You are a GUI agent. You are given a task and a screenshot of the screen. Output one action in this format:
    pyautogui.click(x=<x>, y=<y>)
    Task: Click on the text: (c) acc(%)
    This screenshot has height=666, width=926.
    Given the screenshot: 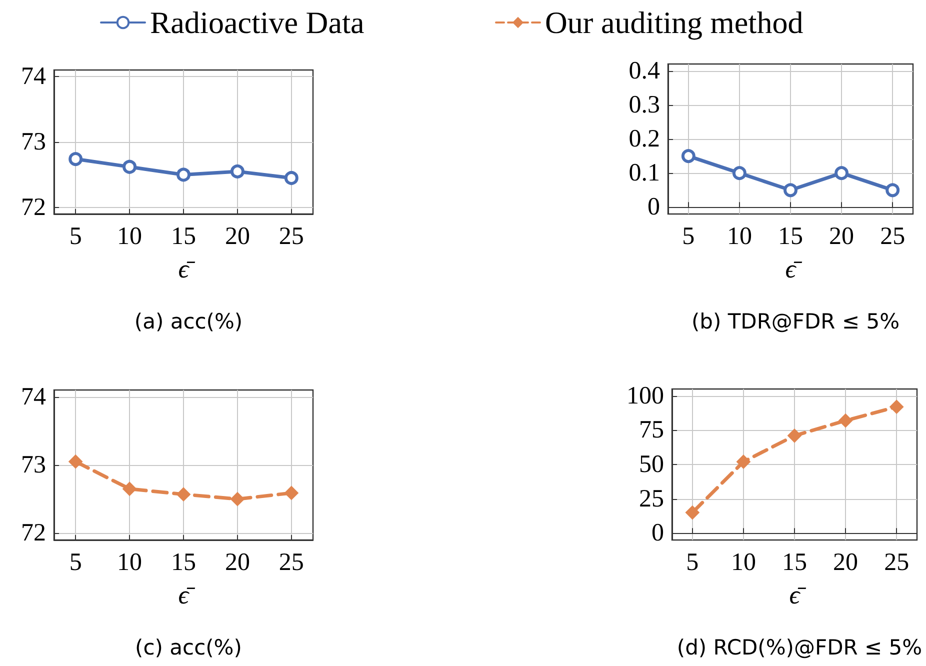 What is the action you would take?
    pyautogui.click(x=188, y=648)
    